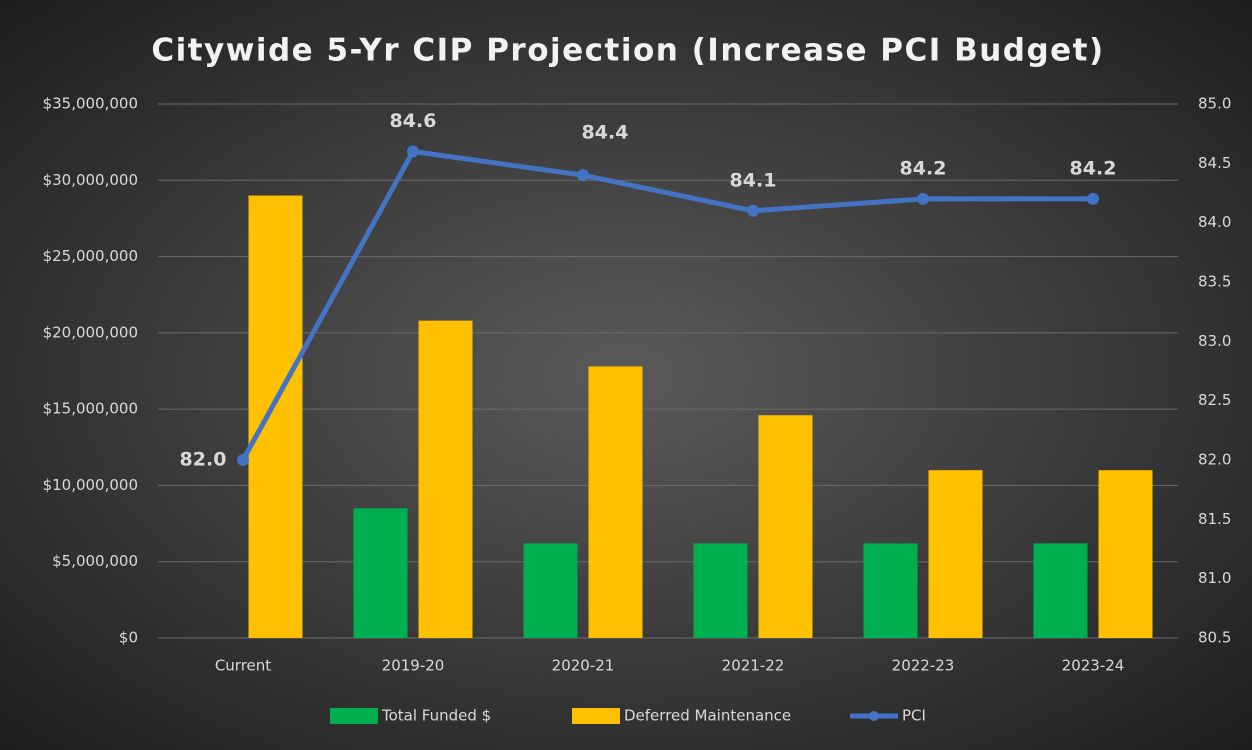  Describe the element at coordinates (1214, 282) in the screenshot. I see `y2-tick-label: 83.5` at that location.